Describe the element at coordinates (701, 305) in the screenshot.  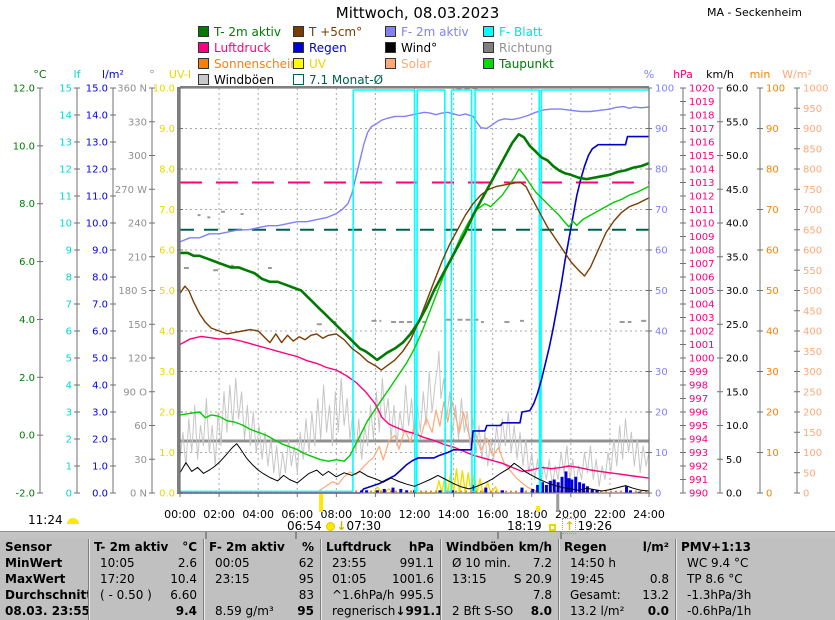
I see `svg-text: 1004` at that location.